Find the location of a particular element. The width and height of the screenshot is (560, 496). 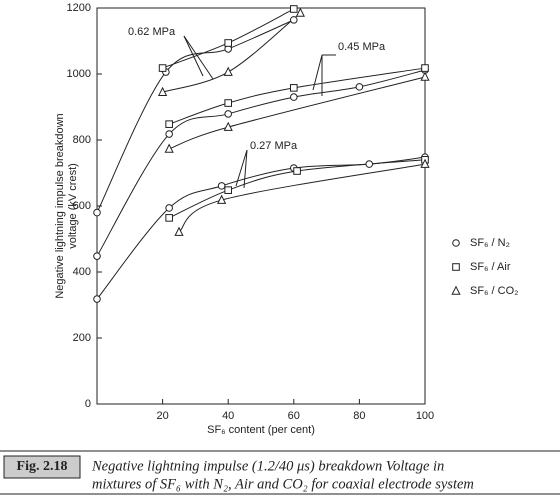

y-tick-label: 800 is located at coordinates (82, 140).